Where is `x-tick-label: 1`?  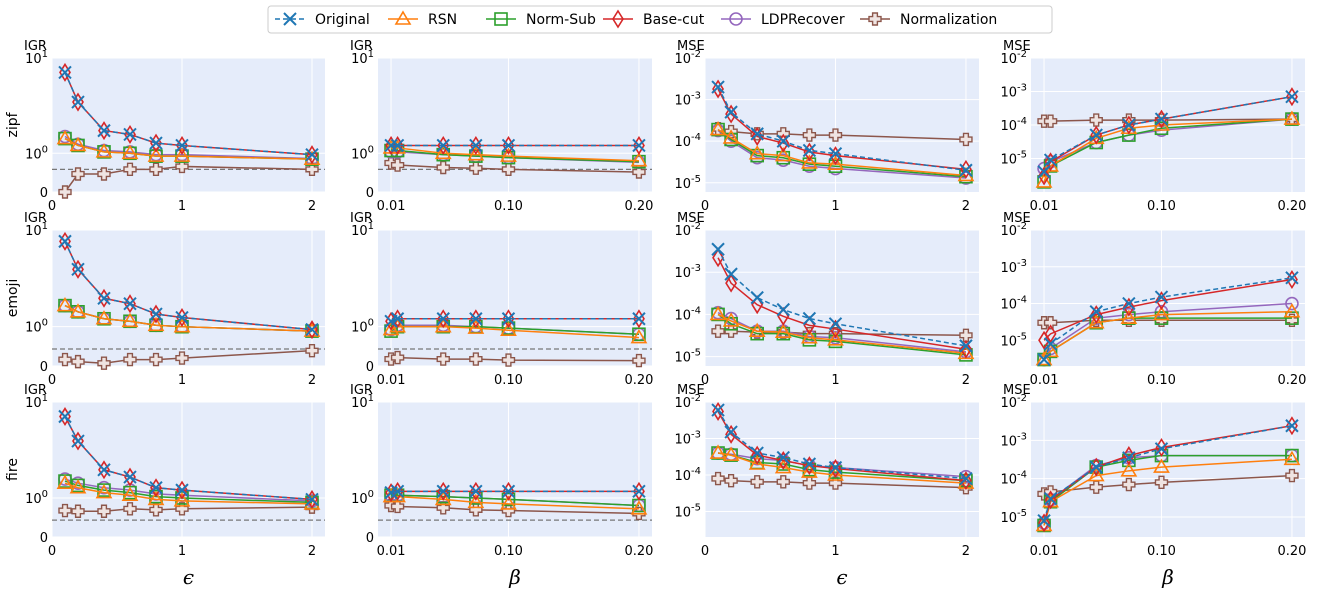
x-tick-label: 1 is located at coordinates (835, 551).